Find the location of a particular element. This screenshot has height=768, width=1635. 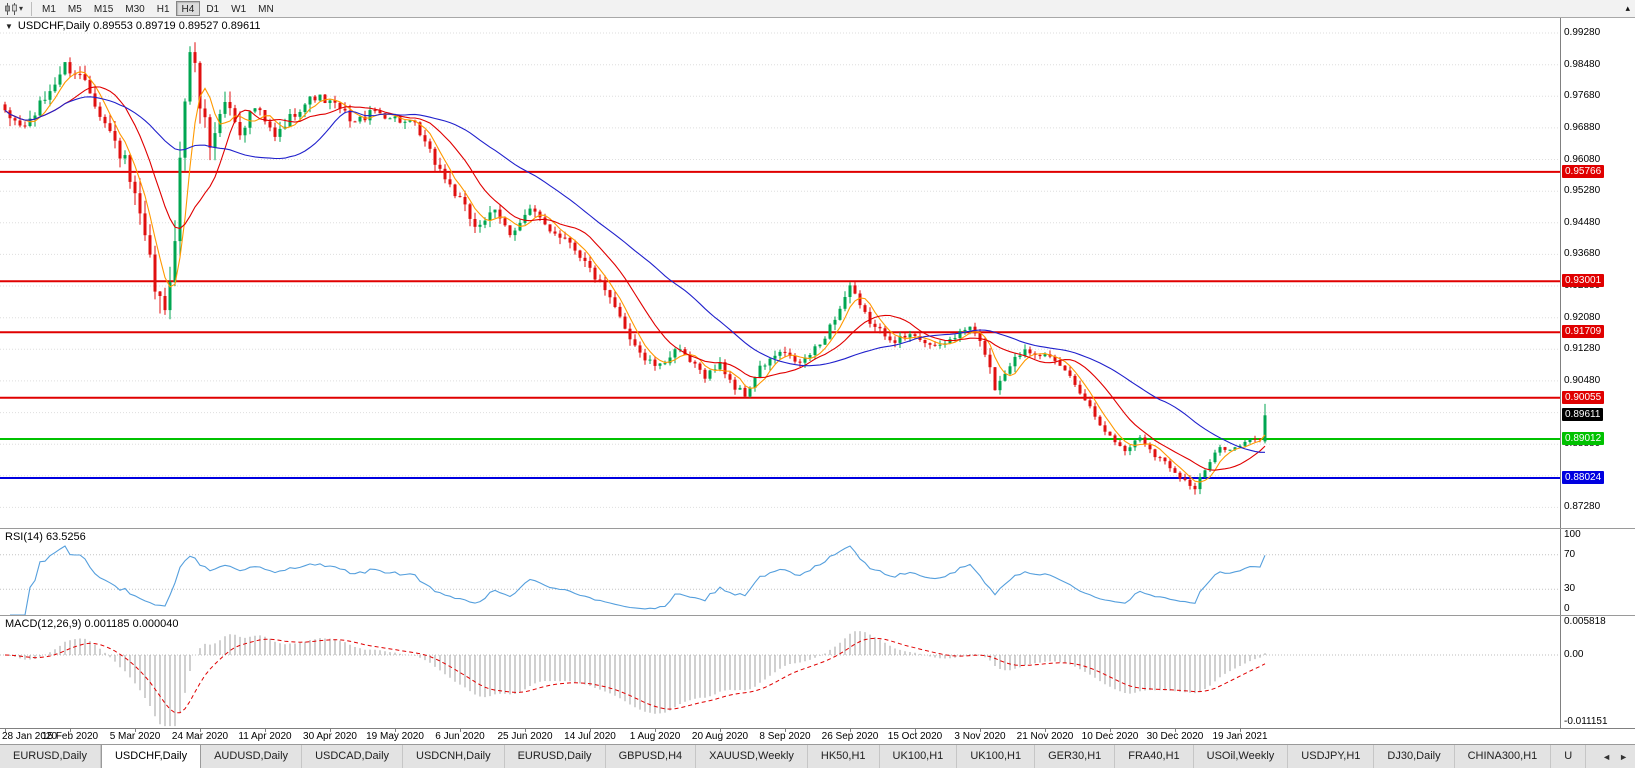

hline-price-badge: 0.95766 is located at coordinates (1583, 171).